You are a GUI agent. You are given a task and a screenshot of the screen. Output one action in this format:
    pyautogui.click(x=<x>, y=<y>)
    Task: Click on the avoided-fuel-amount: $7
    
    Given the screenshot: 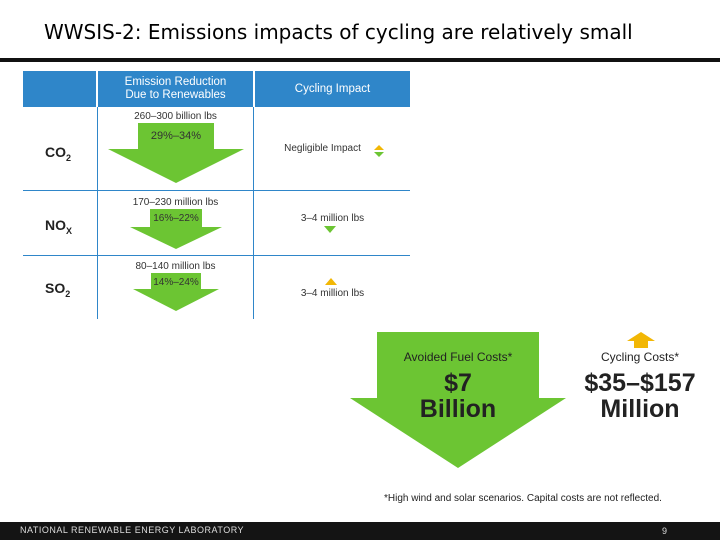 What is the action you would take?
    pyautogui.click(x=458, y=383)
    